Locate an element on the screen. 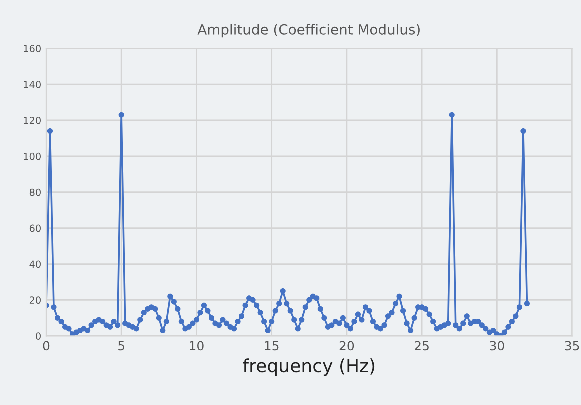  y-tick-label: 40 is located at coordinates (35, 264).